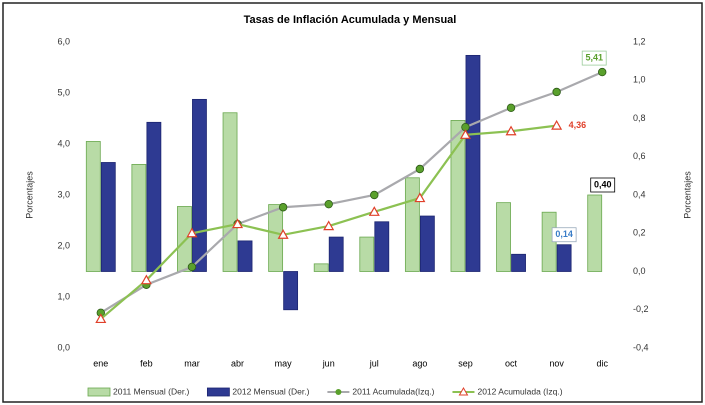 This screenshot has width=705, height=405. I want to click on data-label: 5,41, so click(594, 57).